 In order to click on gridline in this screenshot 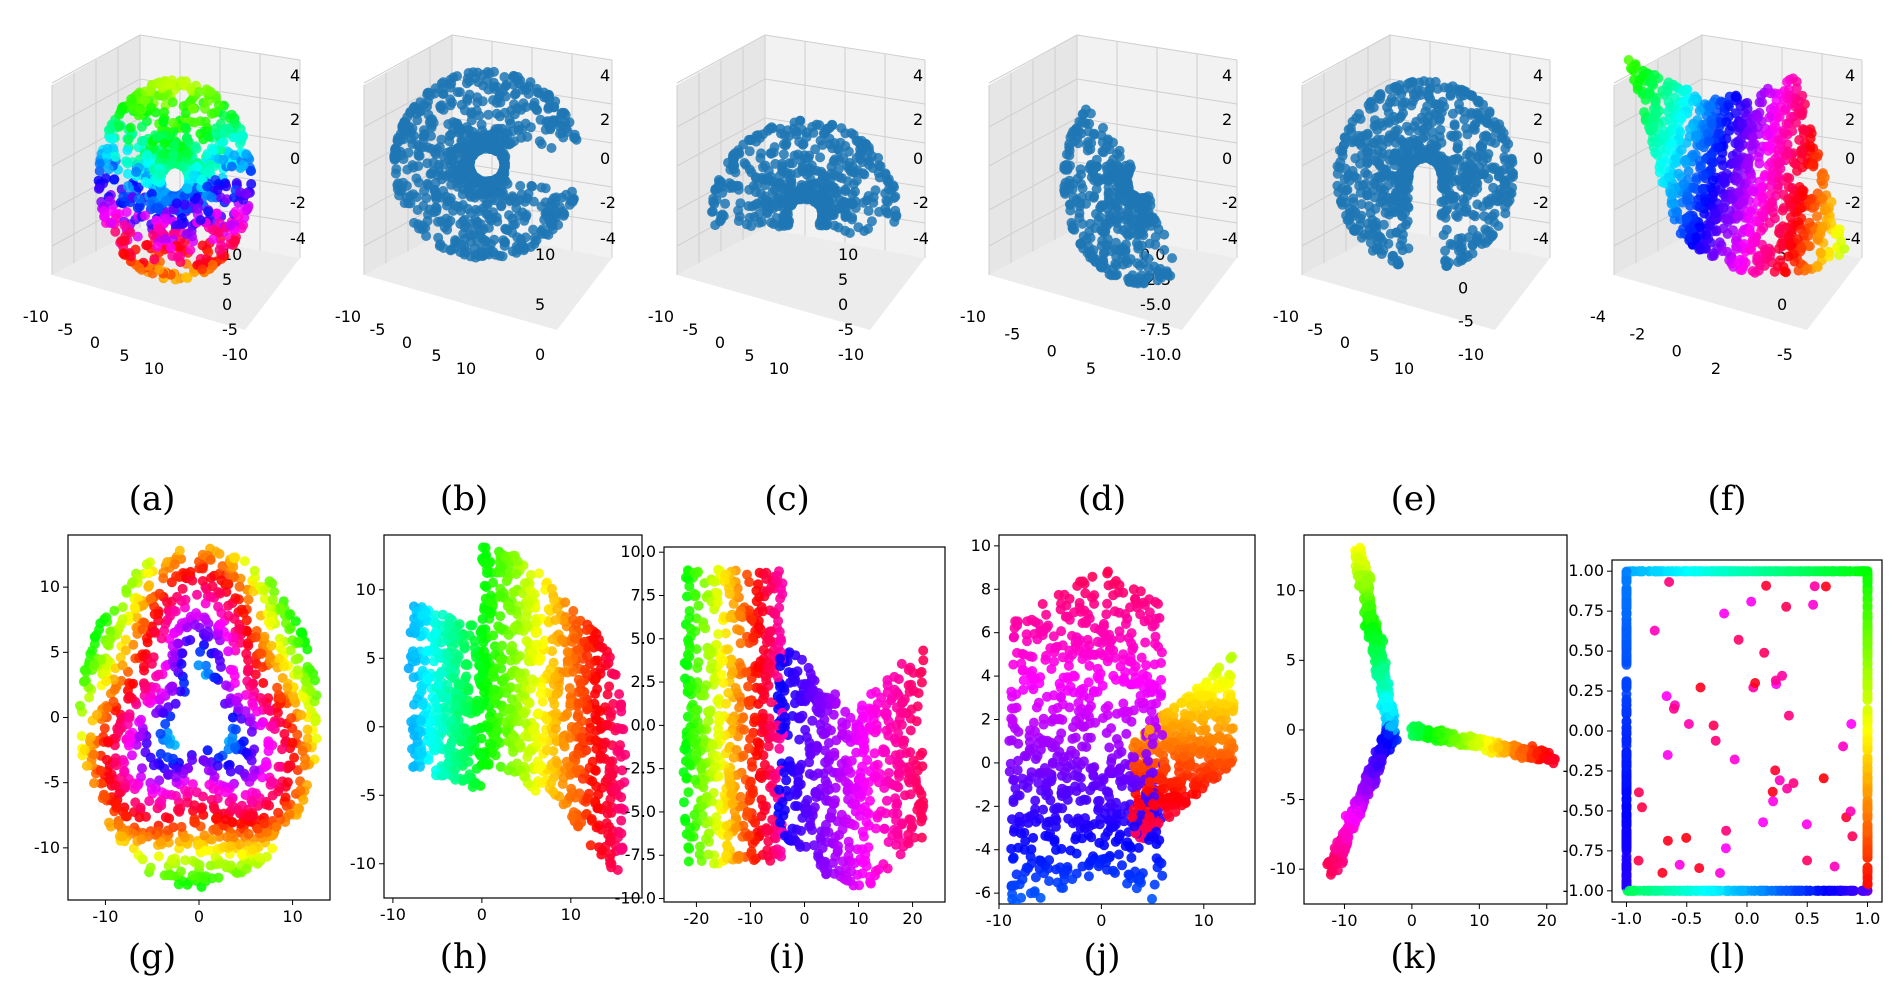, I will do `click(96, 59)`.